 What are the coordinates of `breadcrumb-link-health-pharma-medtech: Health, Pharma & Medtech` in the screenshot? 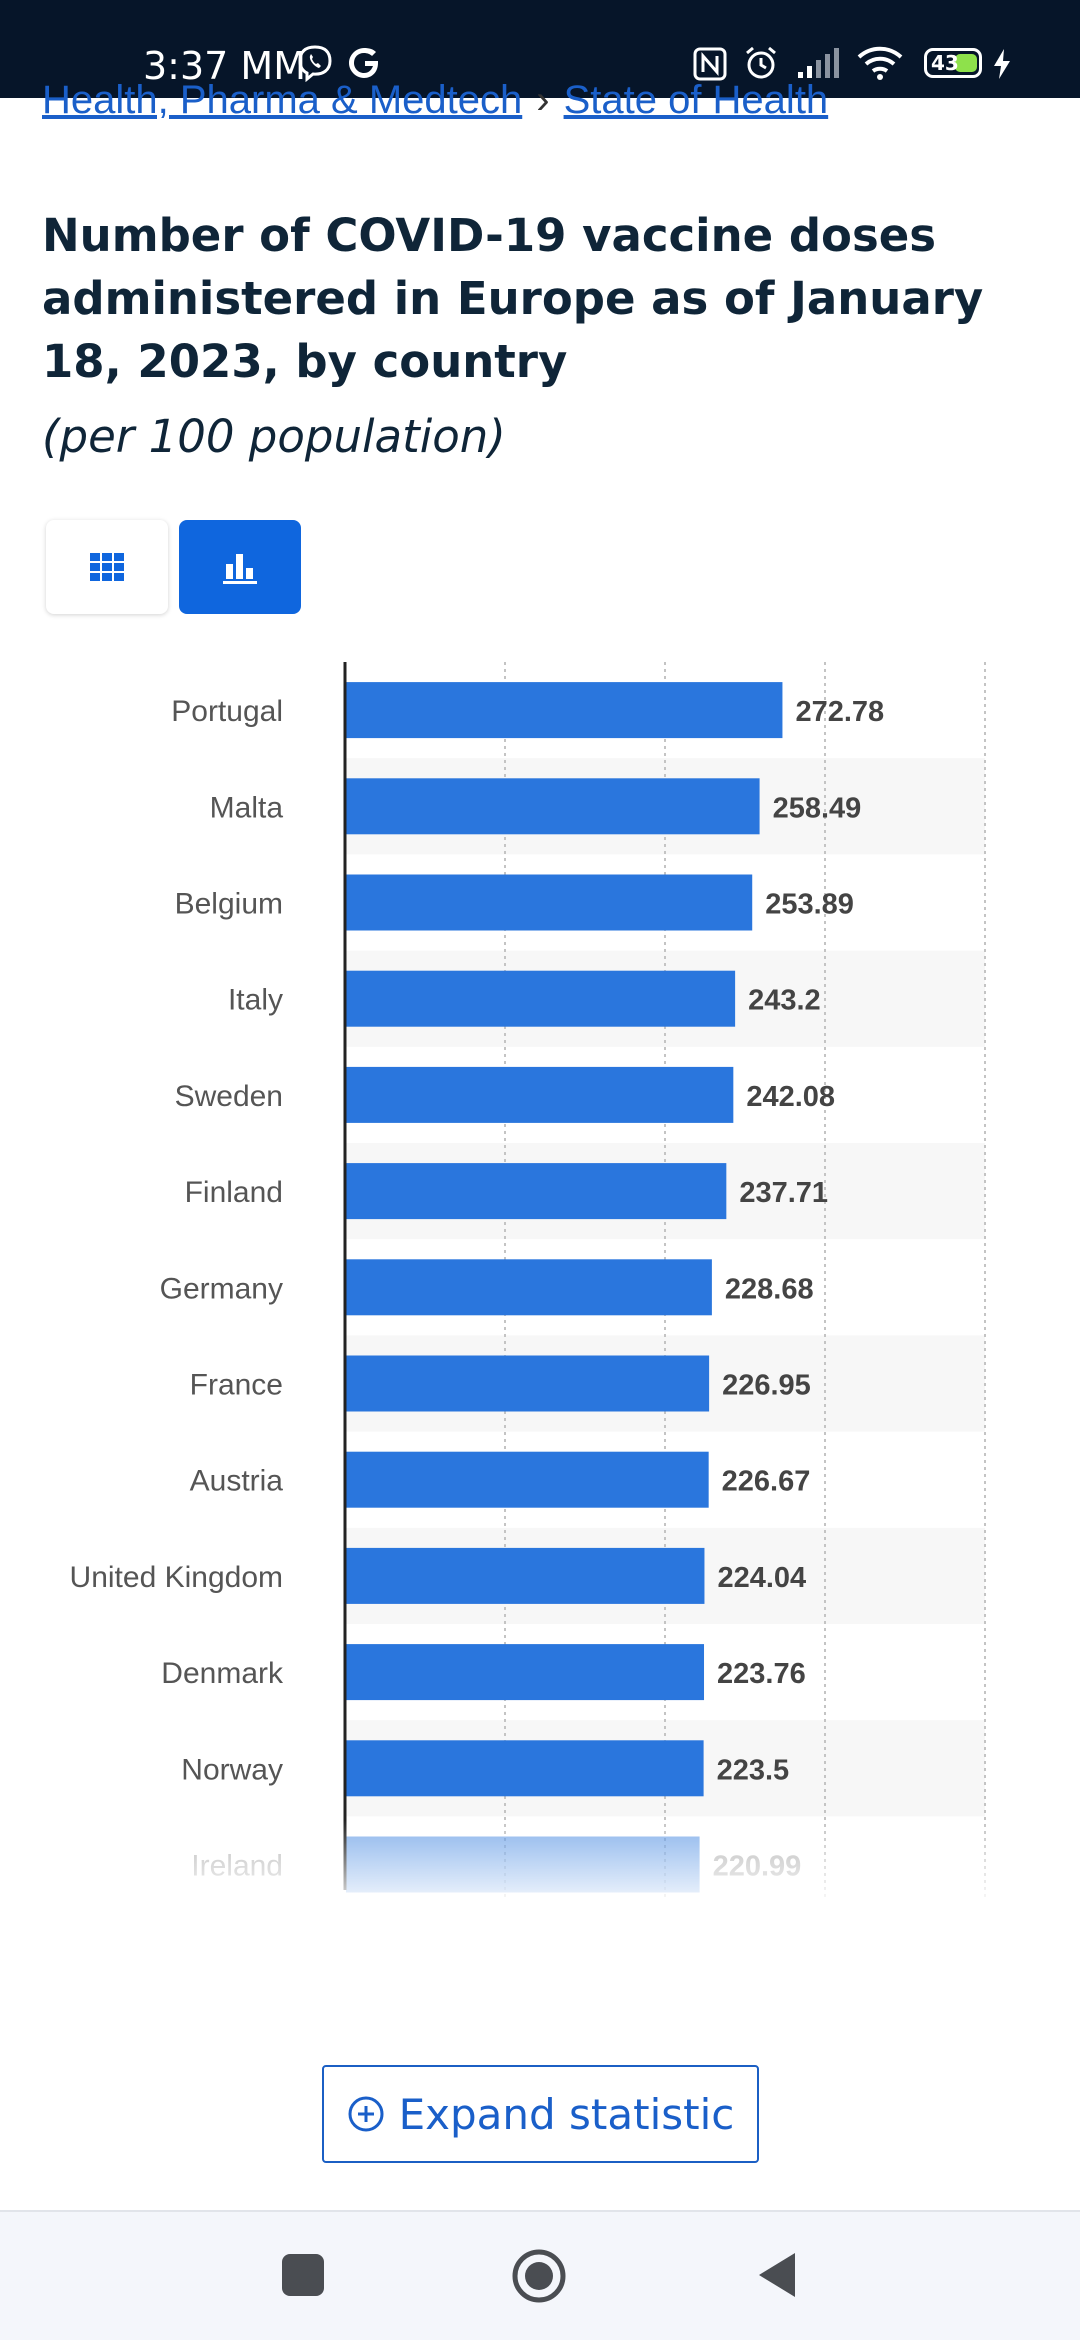 It's located at (282, 100).